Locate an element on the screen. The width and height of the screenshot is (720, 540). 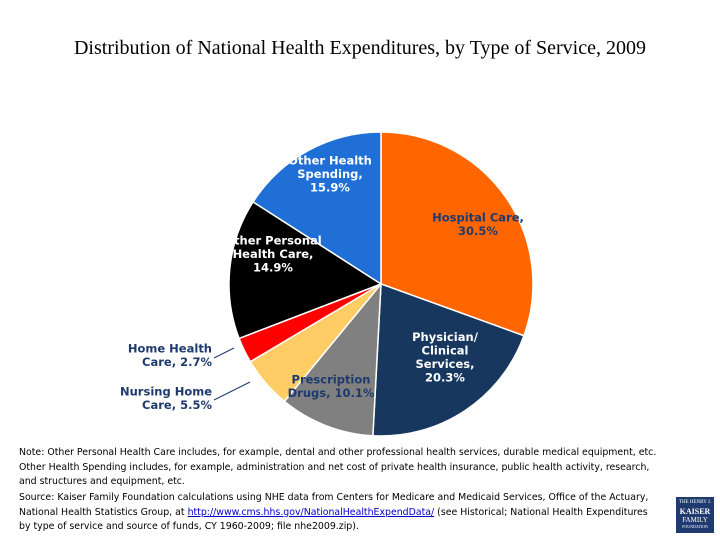
pie-slice-hospital-care is located at coordinates (457, 234).